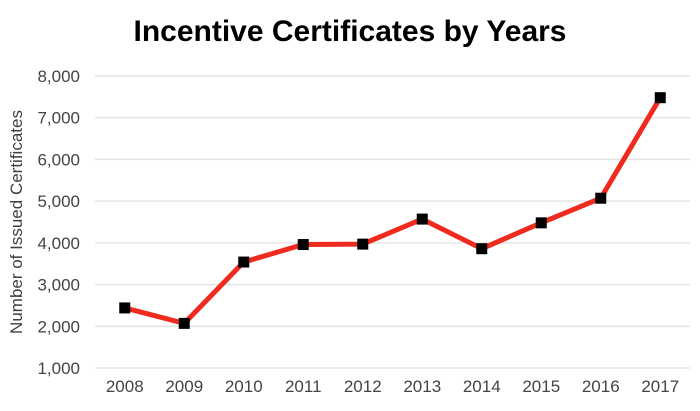 The height and width of the screenshot is (411, 700). Describe the element at coordinates (58, 159) in the screenshot. I see `y-tick-label: 6,000` at that location.